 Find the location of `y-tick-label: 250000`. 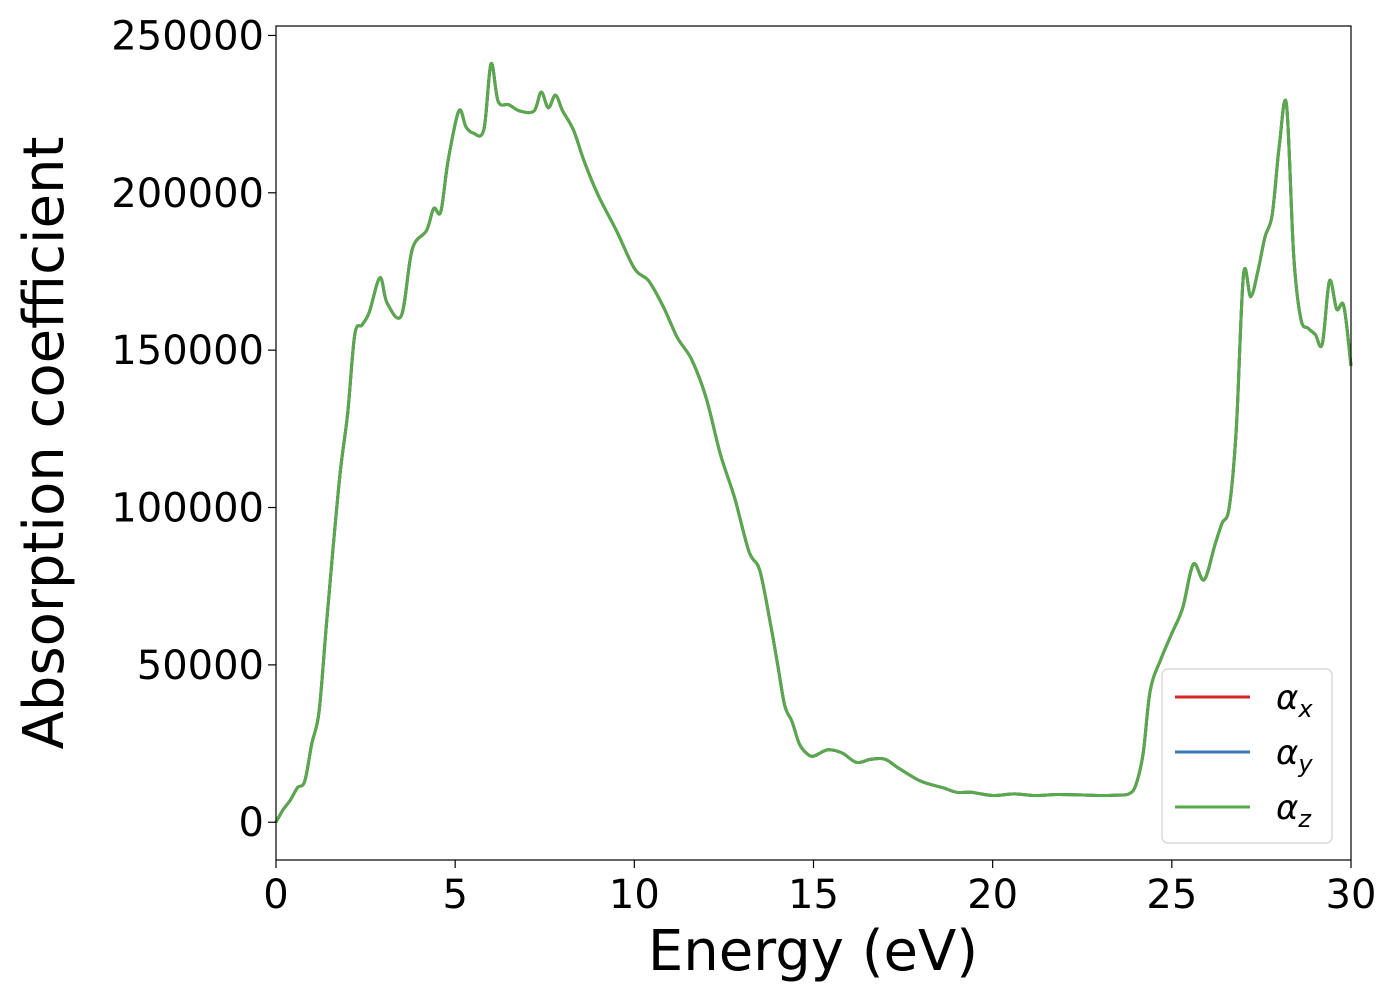

y-tick-label: 250000 is located at coordinates (187, 36).